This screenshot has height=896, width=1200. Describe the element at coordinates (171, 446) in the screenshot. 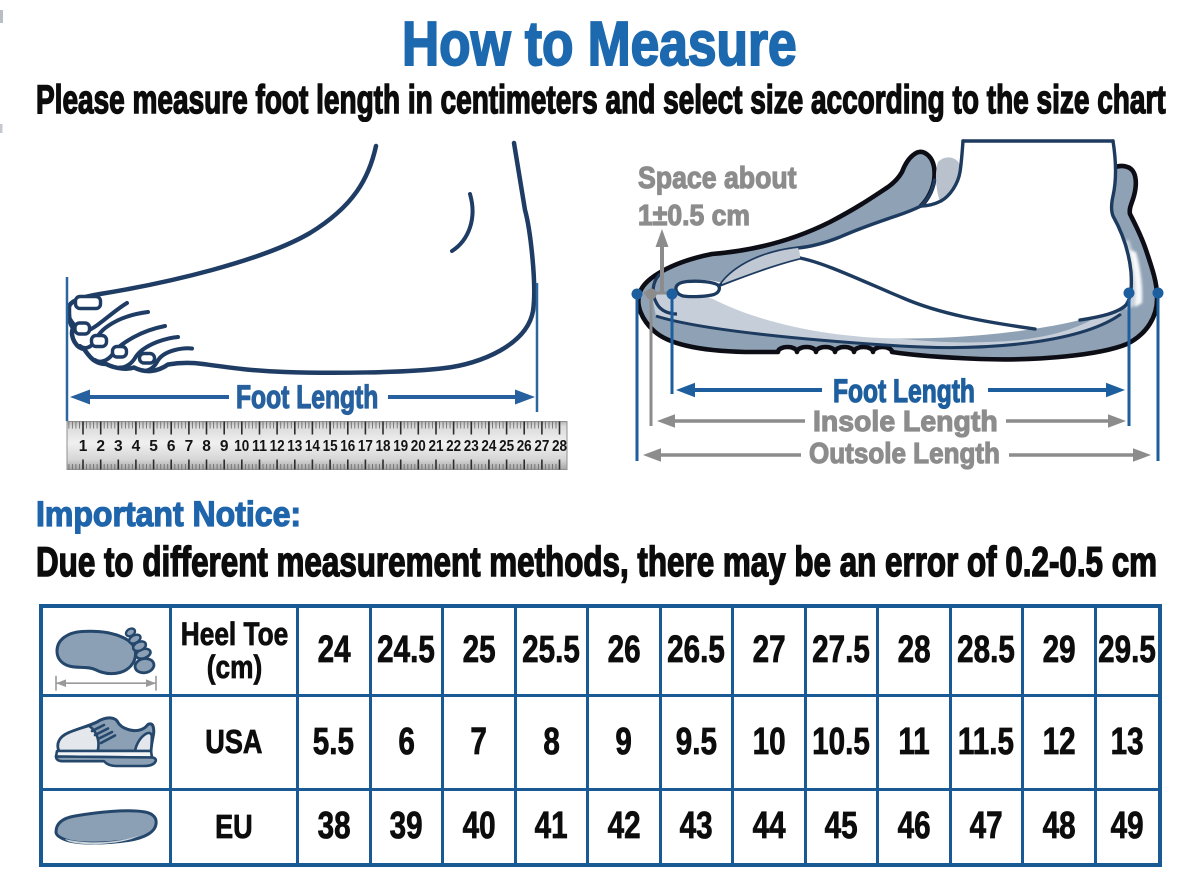

I see `svg-text: 6` at that location.